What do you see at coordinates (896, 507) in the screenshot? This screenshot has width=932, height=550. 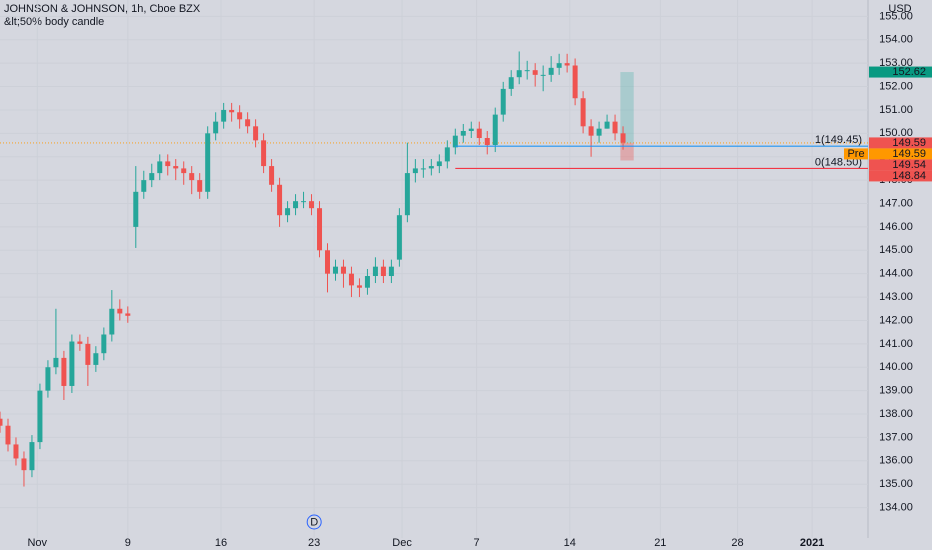 I see `y-tick-label: 134.00` at bounding box center [896, 507].